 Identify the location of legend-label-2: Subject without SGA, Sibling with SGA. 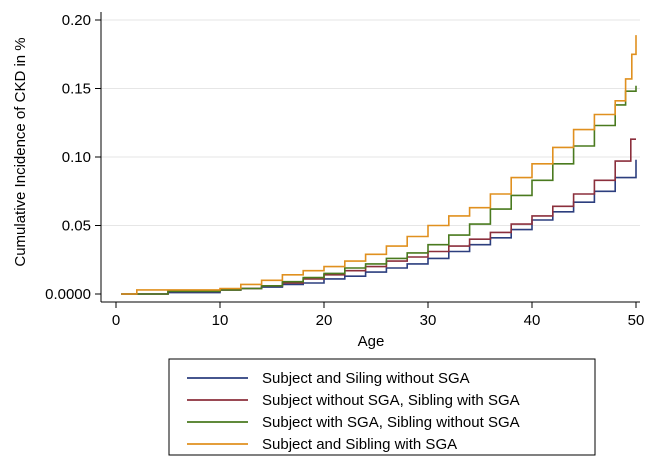
(391, 400).